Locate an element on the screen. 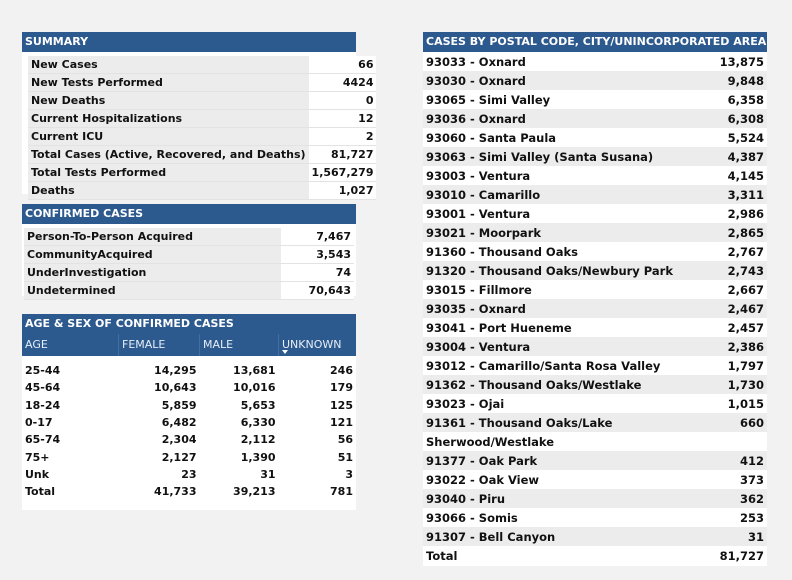  unknown-cell: 51 is located at coordinates (345, 457).